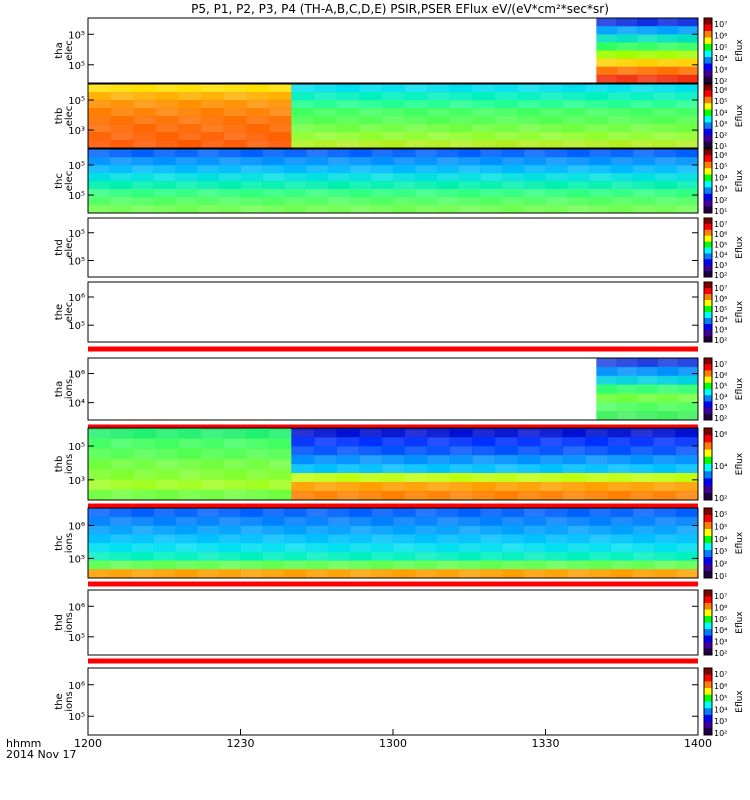 Image resolution: width=750 pixels, height=800 pixels. What do you see at coordinates (393, 739) in the screenshot?
I see `x-axis: 1200 1230 1300 1330 1400` at bounding box center [393, 739].